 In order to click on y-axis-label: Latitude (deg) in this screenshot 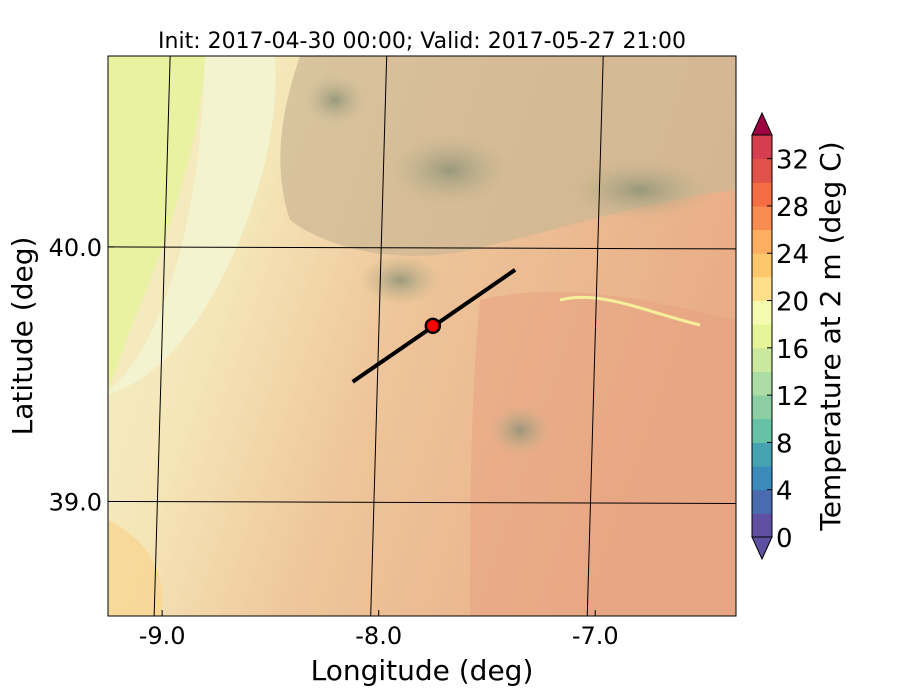, I will do `click(22, 336)`.